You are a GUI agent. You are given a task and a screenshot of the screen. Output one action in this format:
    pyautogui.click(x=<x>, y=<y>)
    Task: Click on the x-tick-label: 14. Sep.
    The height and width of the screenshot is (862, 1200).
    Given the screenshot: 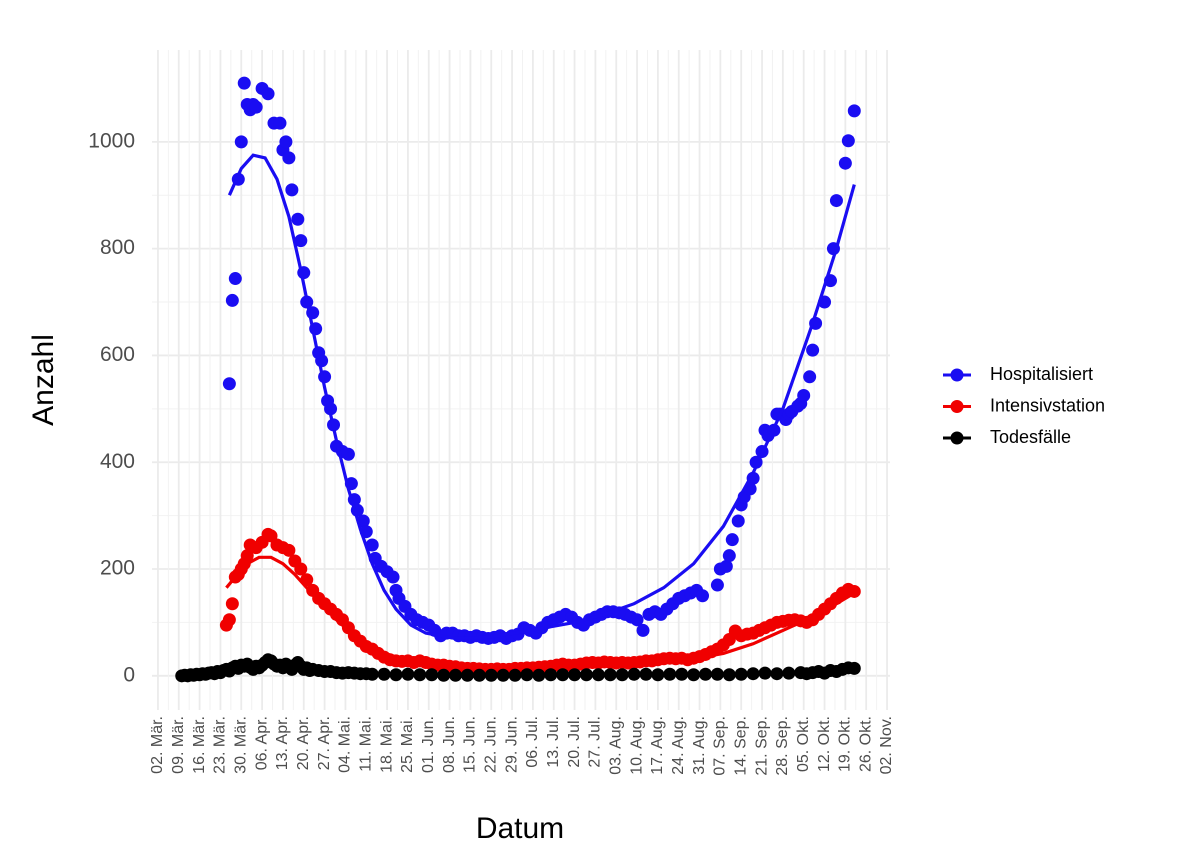 What is the action you would take?
    pyautogui.click(x=740, y=746)
    